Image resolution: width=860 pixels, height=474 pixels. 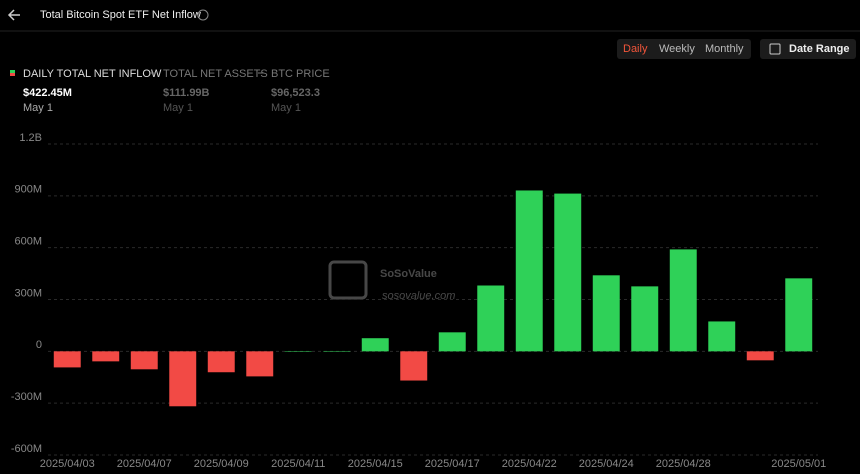 I want to click on legend-value: $96,523.3, so click(x=295, y=93).